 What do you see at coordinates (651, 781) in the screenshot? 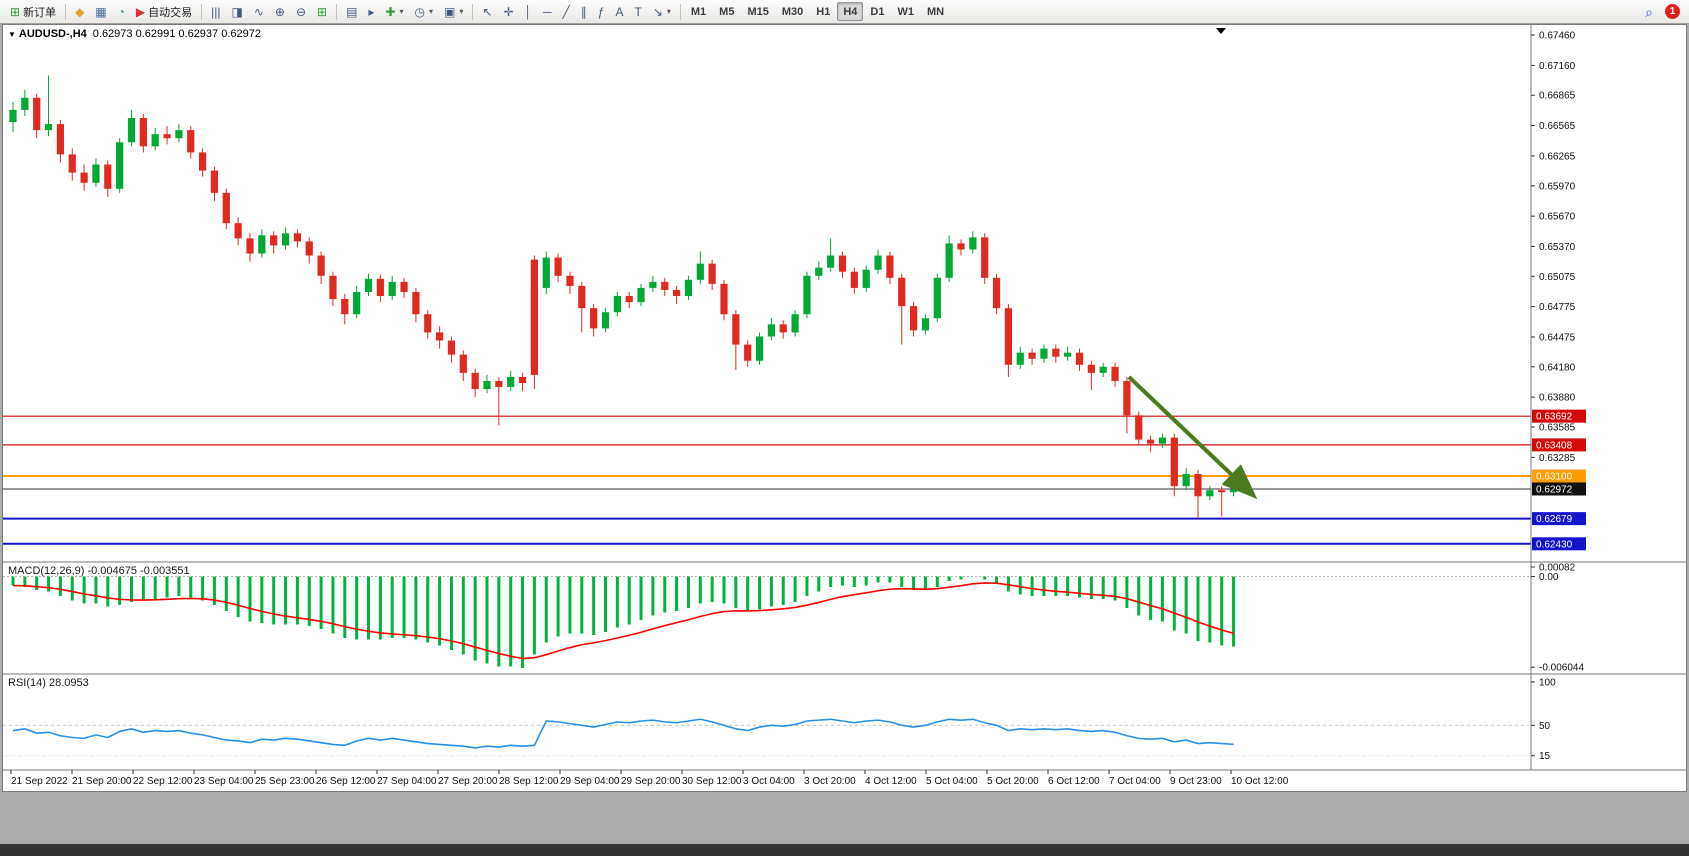
I see `time-axis-label: 29 Sep 20:00` at bounding box center [651, 781].